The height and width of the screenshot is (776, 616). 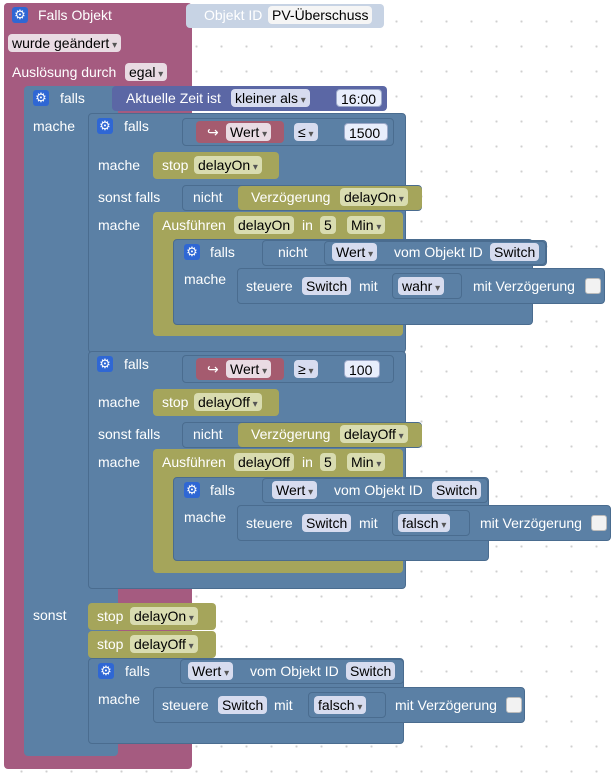 I want to click on inner-if2-falls-label: falls, so click(x=222, y=490).